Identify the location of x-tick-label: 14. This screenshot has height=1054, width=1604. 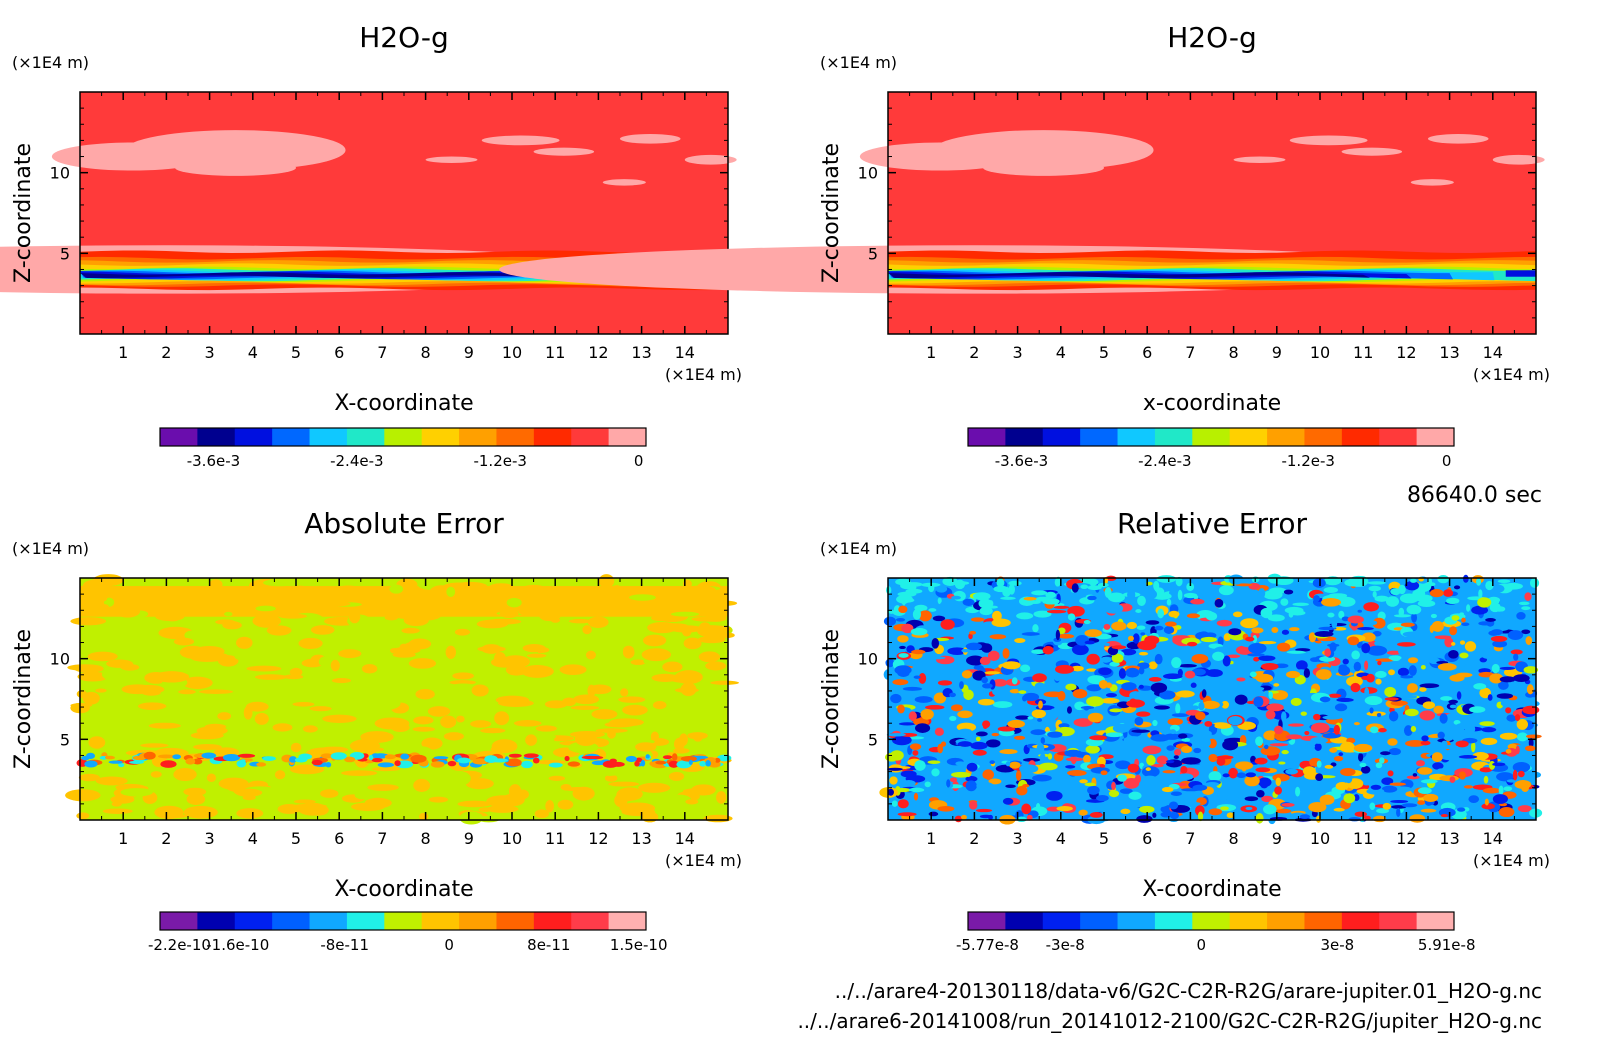
(1493, 352).